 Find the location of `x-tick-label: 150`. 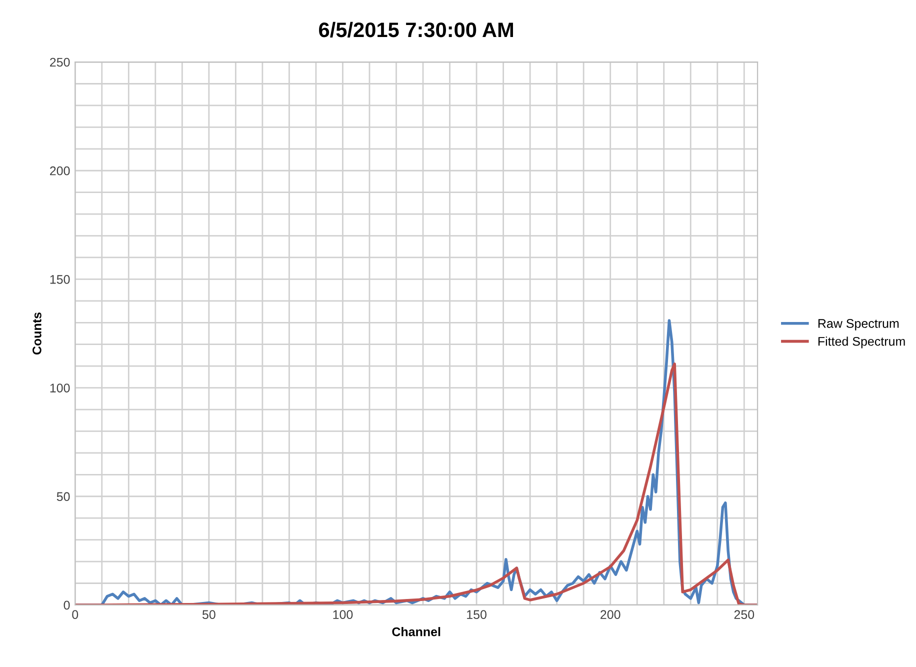

x-tick-label: 150 is located at coordinates (476, 615).